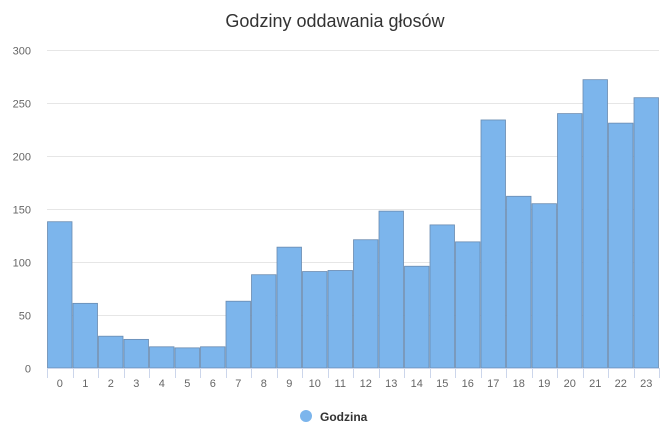 This screenshot has height=447, width=670. Describe the element at coordinates (85, 384) in the screenshot. I see `x-tick-label: 1` at that location.